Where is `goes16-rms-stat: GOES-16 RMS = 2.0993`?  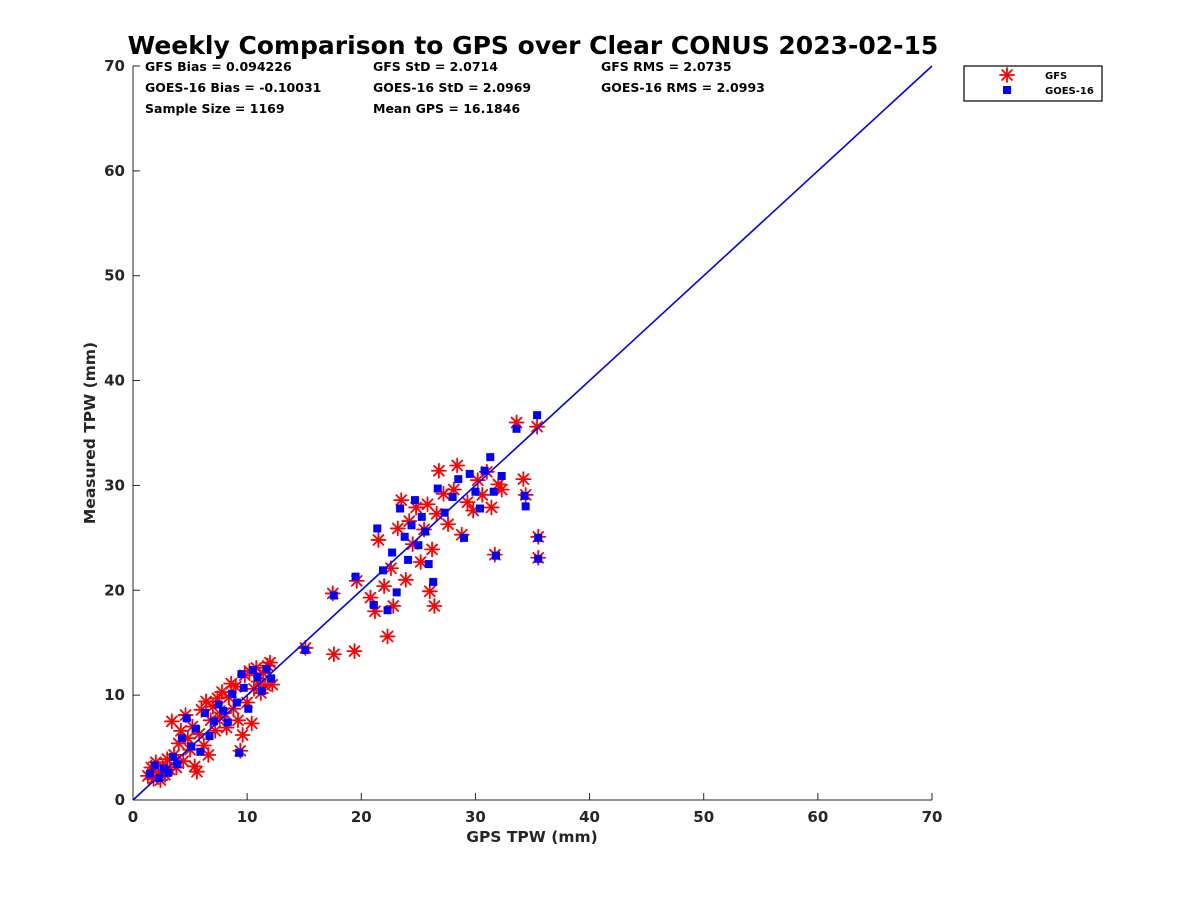 goes16-rms-stat: GOES-16 RMS = 2.0993 is located at coordinates (683, 87).